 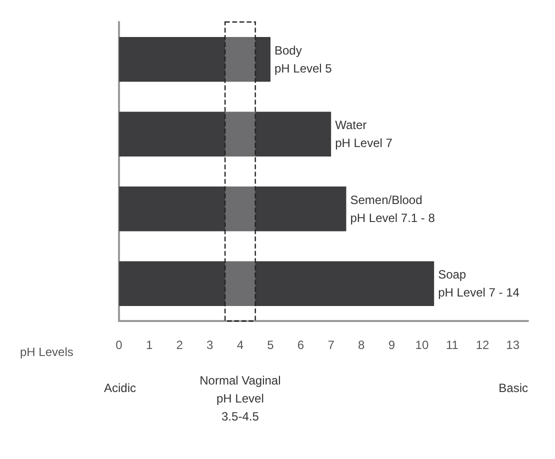 I want to click on x-tick-label: 2, so click(x=180, y=345).